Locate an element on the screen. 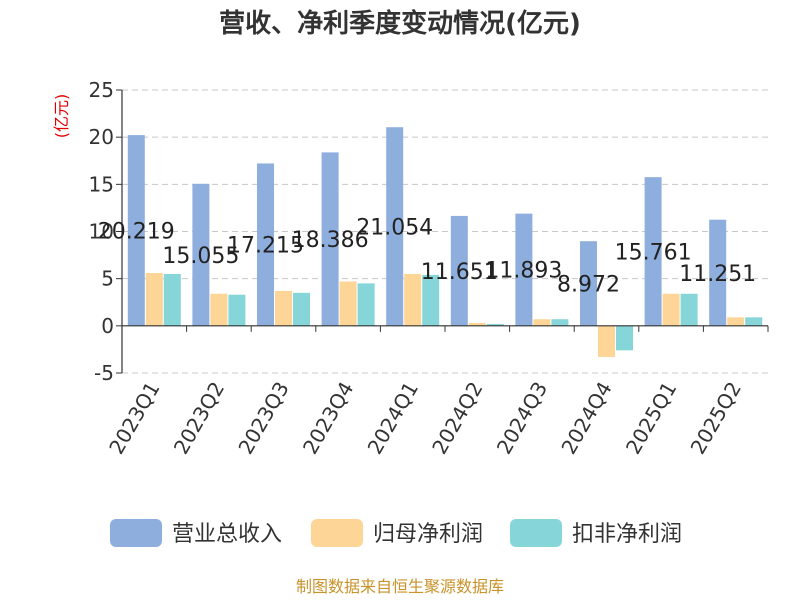 The width and height of the screenshot is (800, 600). source-note: 制图数据来自恒生聚源数据库 is located at coordinates (400, 586).